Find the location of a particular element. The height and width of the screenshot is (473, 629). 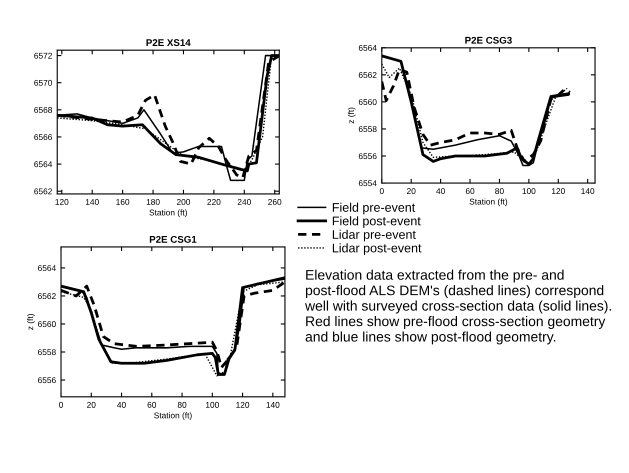

x-tick-label: 220 is located at coordinates (214, 202).